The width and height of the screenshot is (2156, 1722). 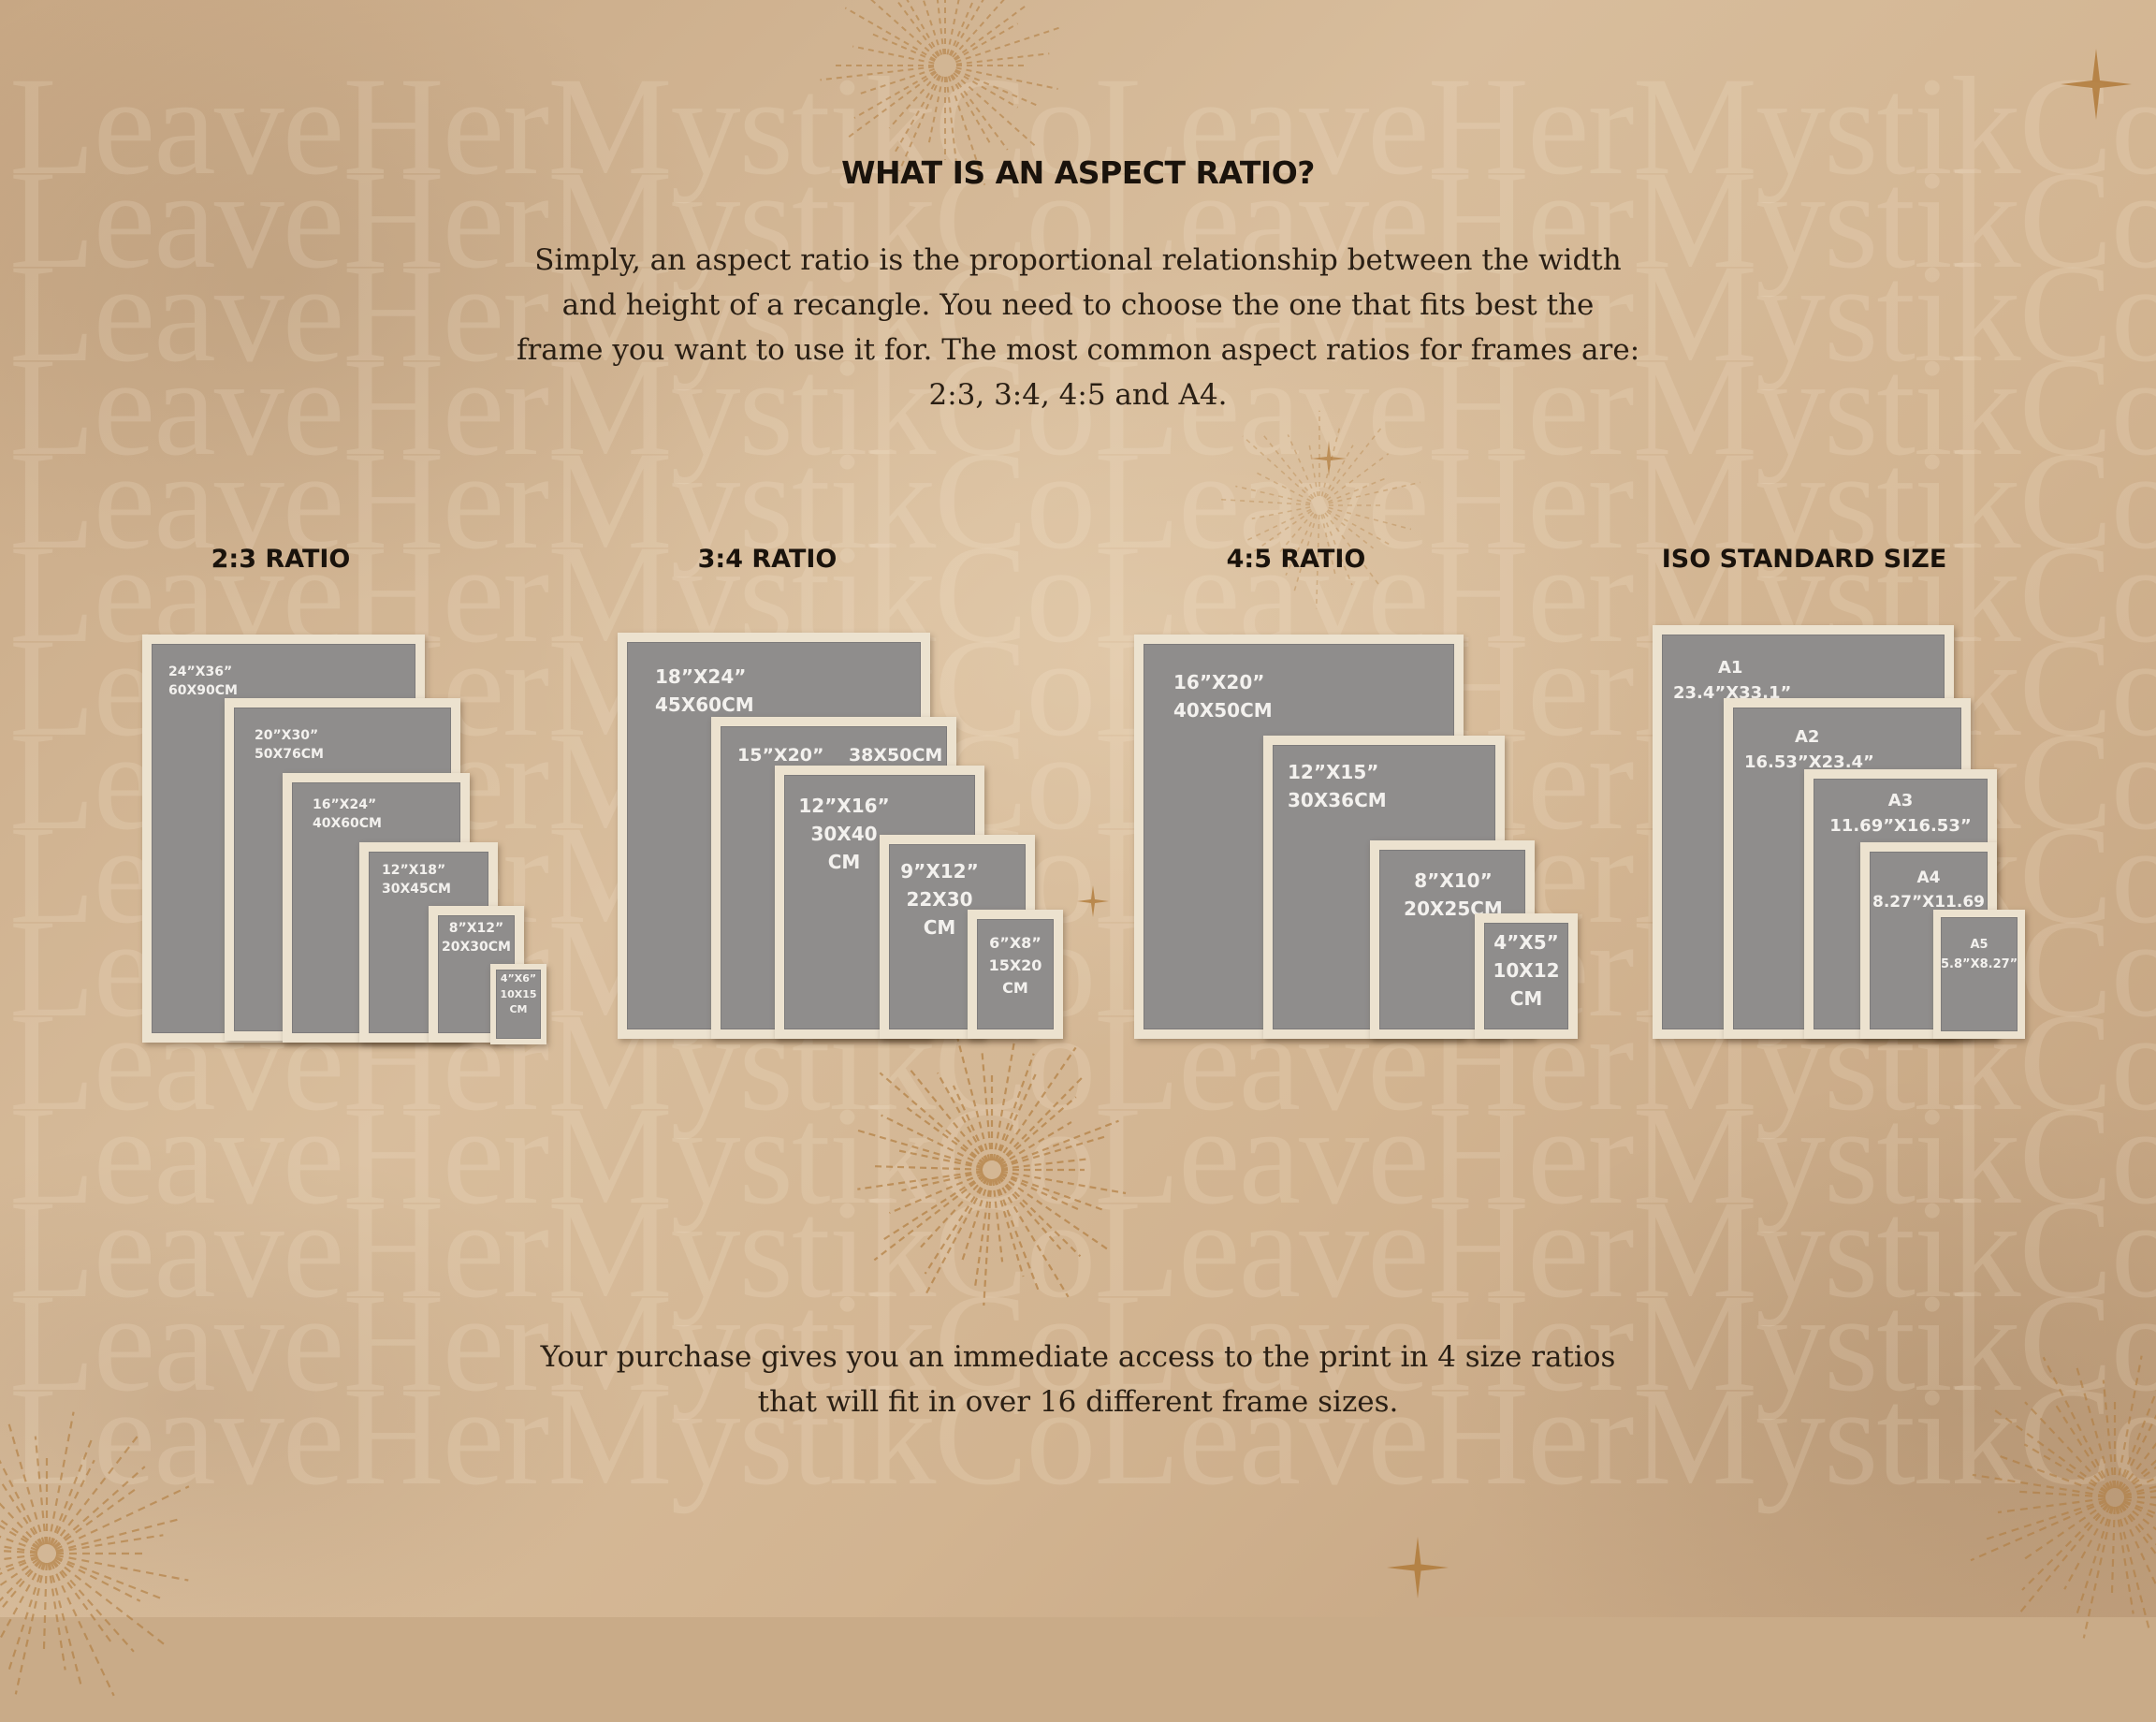 I want to click on frame-size-label: 16”X20”40X50CM, so click(x=1223, y=696).